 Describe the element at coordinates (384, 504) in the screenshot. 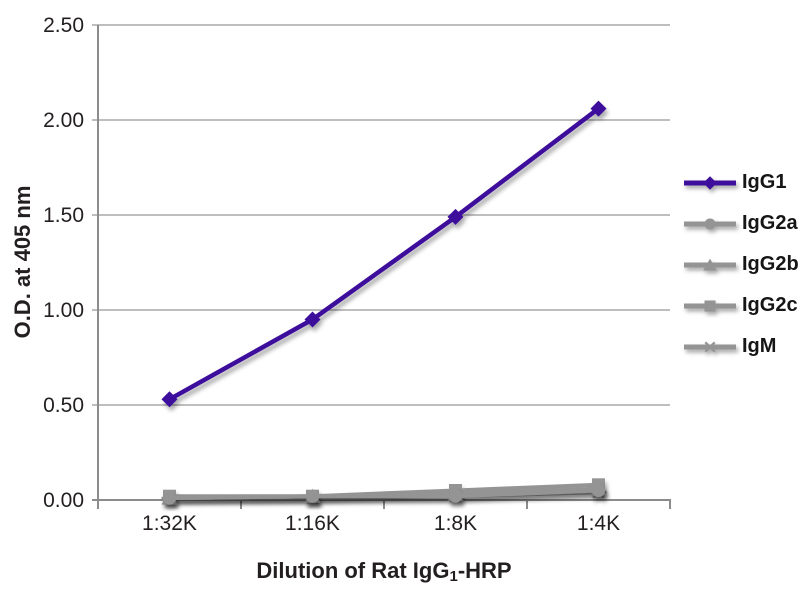

I see `x-axis-ticks` at that location.